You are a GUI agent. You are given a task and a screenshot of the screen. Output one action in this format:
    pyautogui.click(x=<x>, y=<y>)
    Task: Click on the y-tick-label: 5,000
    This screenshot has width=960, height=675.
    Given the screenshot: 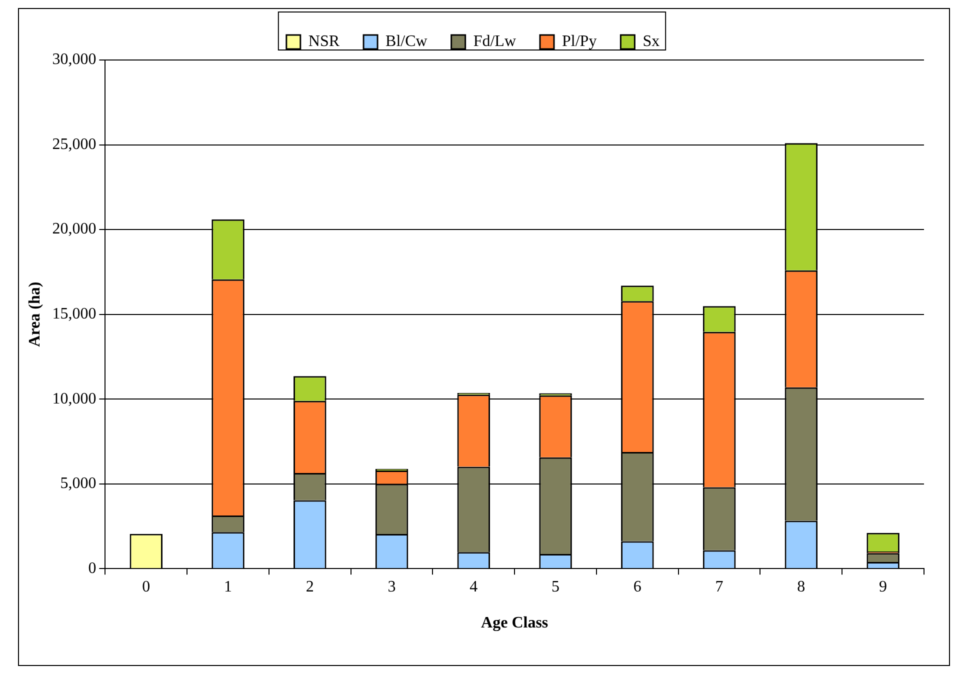 What is the action you would take?
    pyautogui.click(x=78, y=483)
    